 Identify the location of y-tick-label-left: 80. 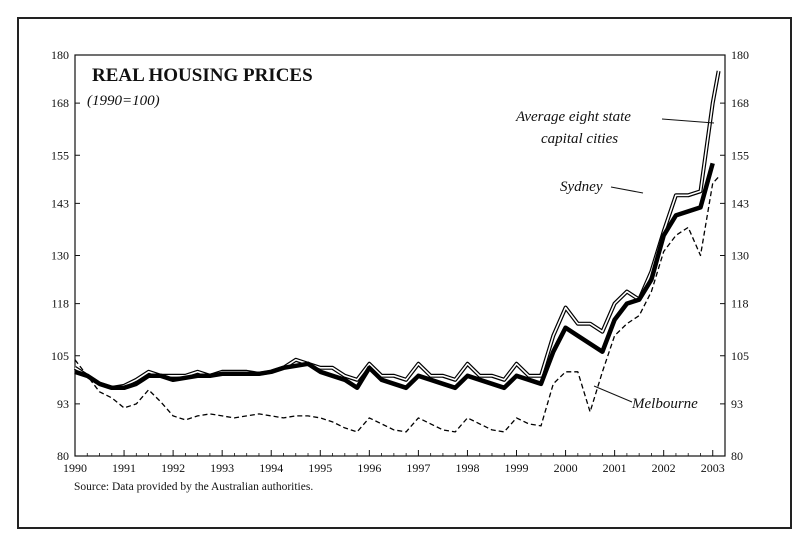
(63, 456).